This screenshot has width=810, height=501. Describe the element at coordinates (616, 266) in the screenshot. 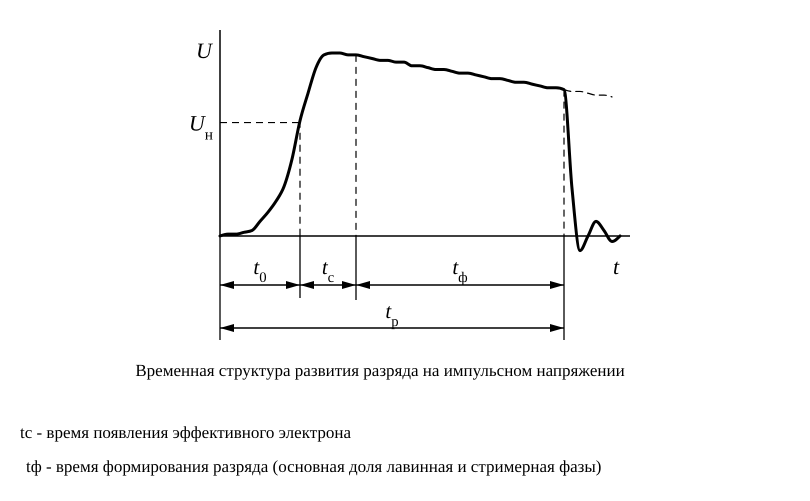

I see `x-axis-title: t` at that location.